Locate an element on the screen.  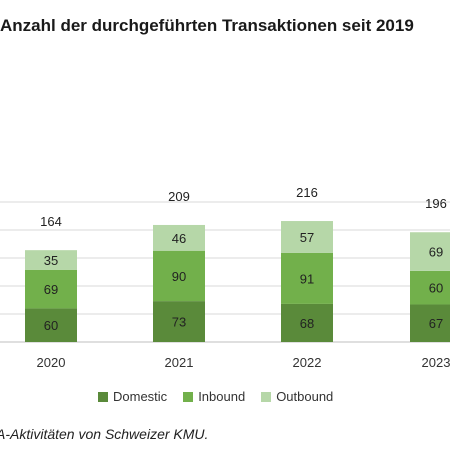
x-tick-label-2020: 2020 is located at coordinates (51, 362).